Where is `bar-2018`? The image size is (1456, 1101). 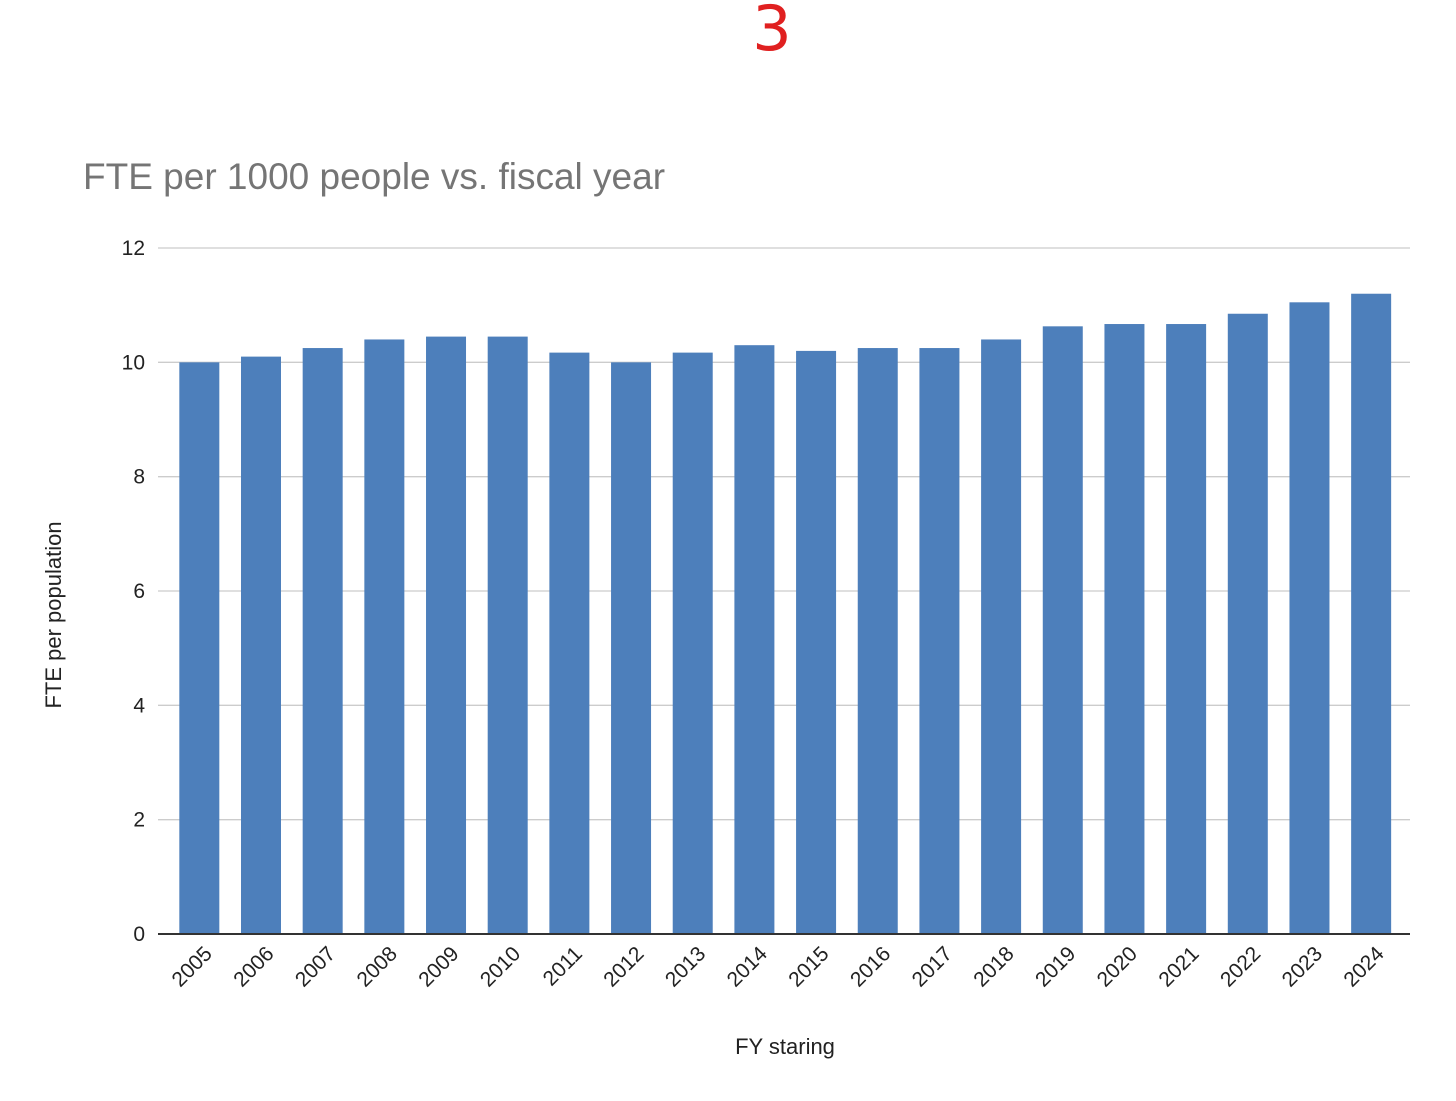
bar-2018 is located at coordinates (1001, 636).